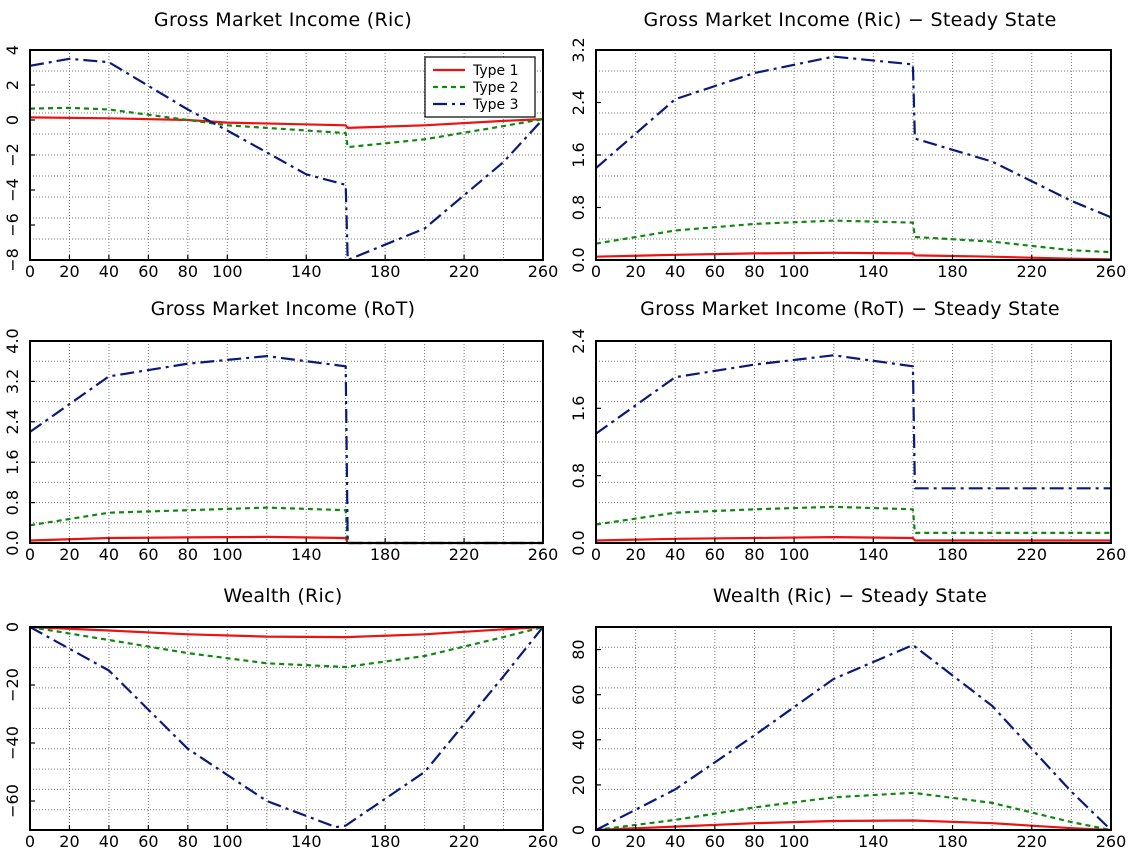 The height and width of the screenshot is (854, 1132). Describe the element at coordinates (850, 309) in the screenshot. I see `panel-title: Gross Market Income (RoT) − Steady State` at that location.